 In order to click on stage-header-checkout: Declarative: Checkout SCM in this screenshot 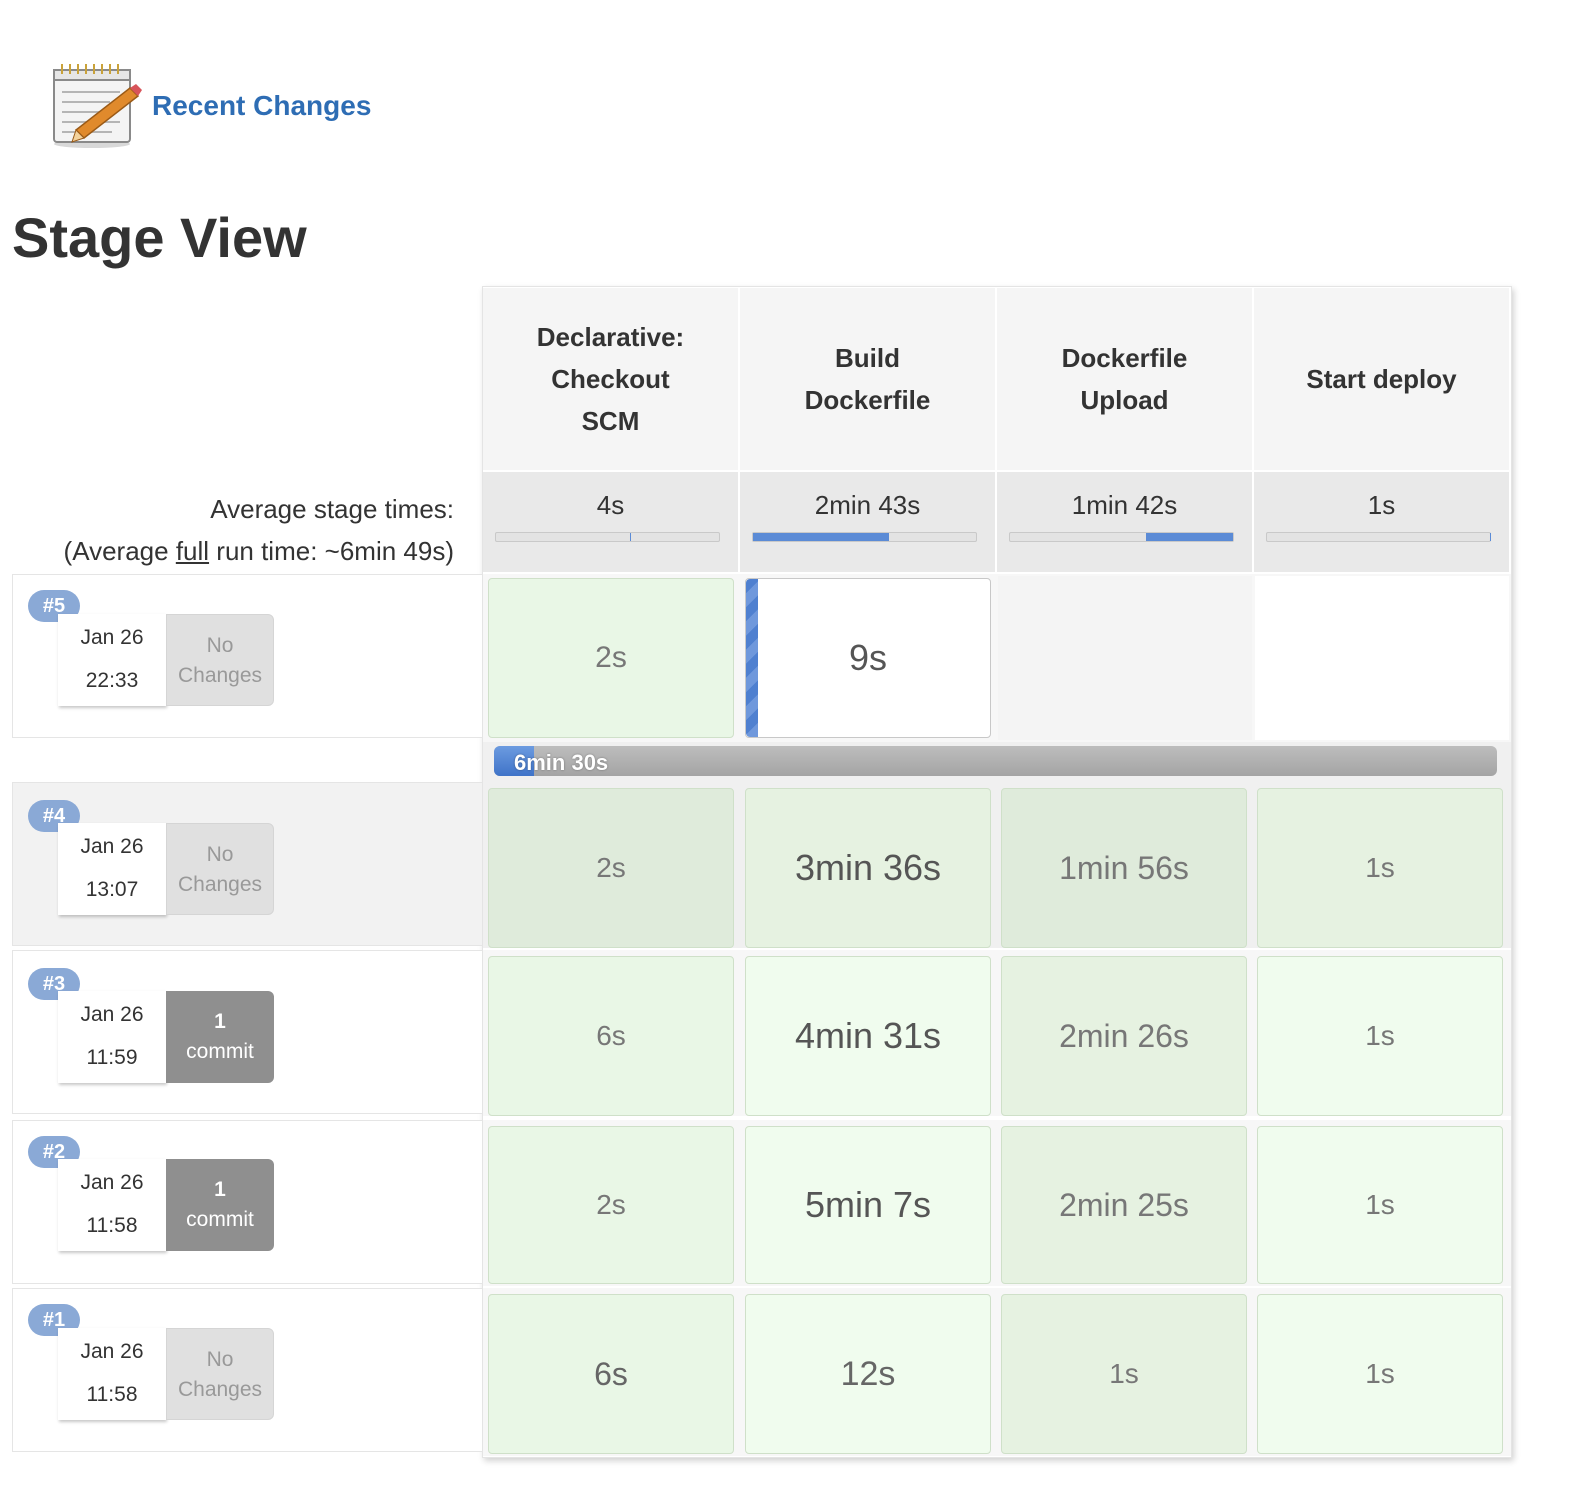, I will do `click(611, 379)`.